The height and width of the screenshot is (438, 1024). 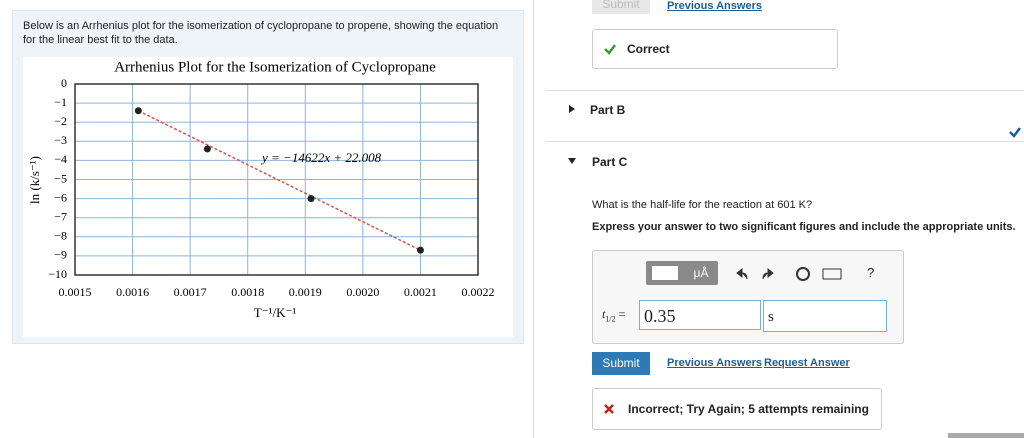 I want to click on unit-input: s, so click(x=825, y=316).